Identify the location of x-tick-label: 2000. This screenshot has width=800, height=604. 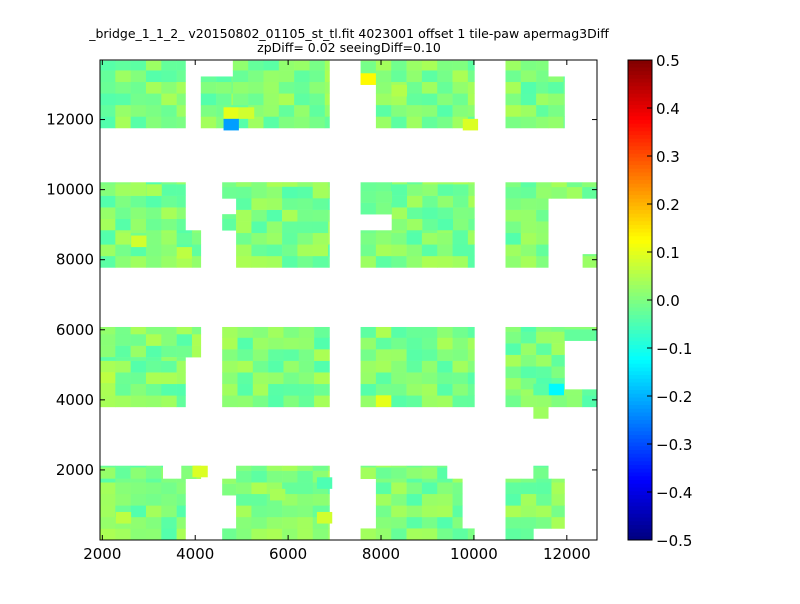
(102, 554).